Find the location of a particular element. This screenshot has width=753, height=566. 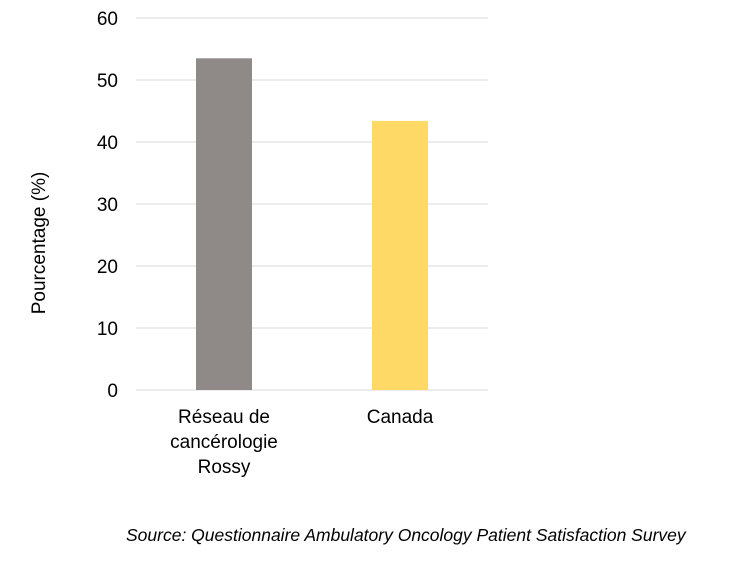

x-category-label: Réseau de cancérologie Rossy is located at coordinates (224, 442).